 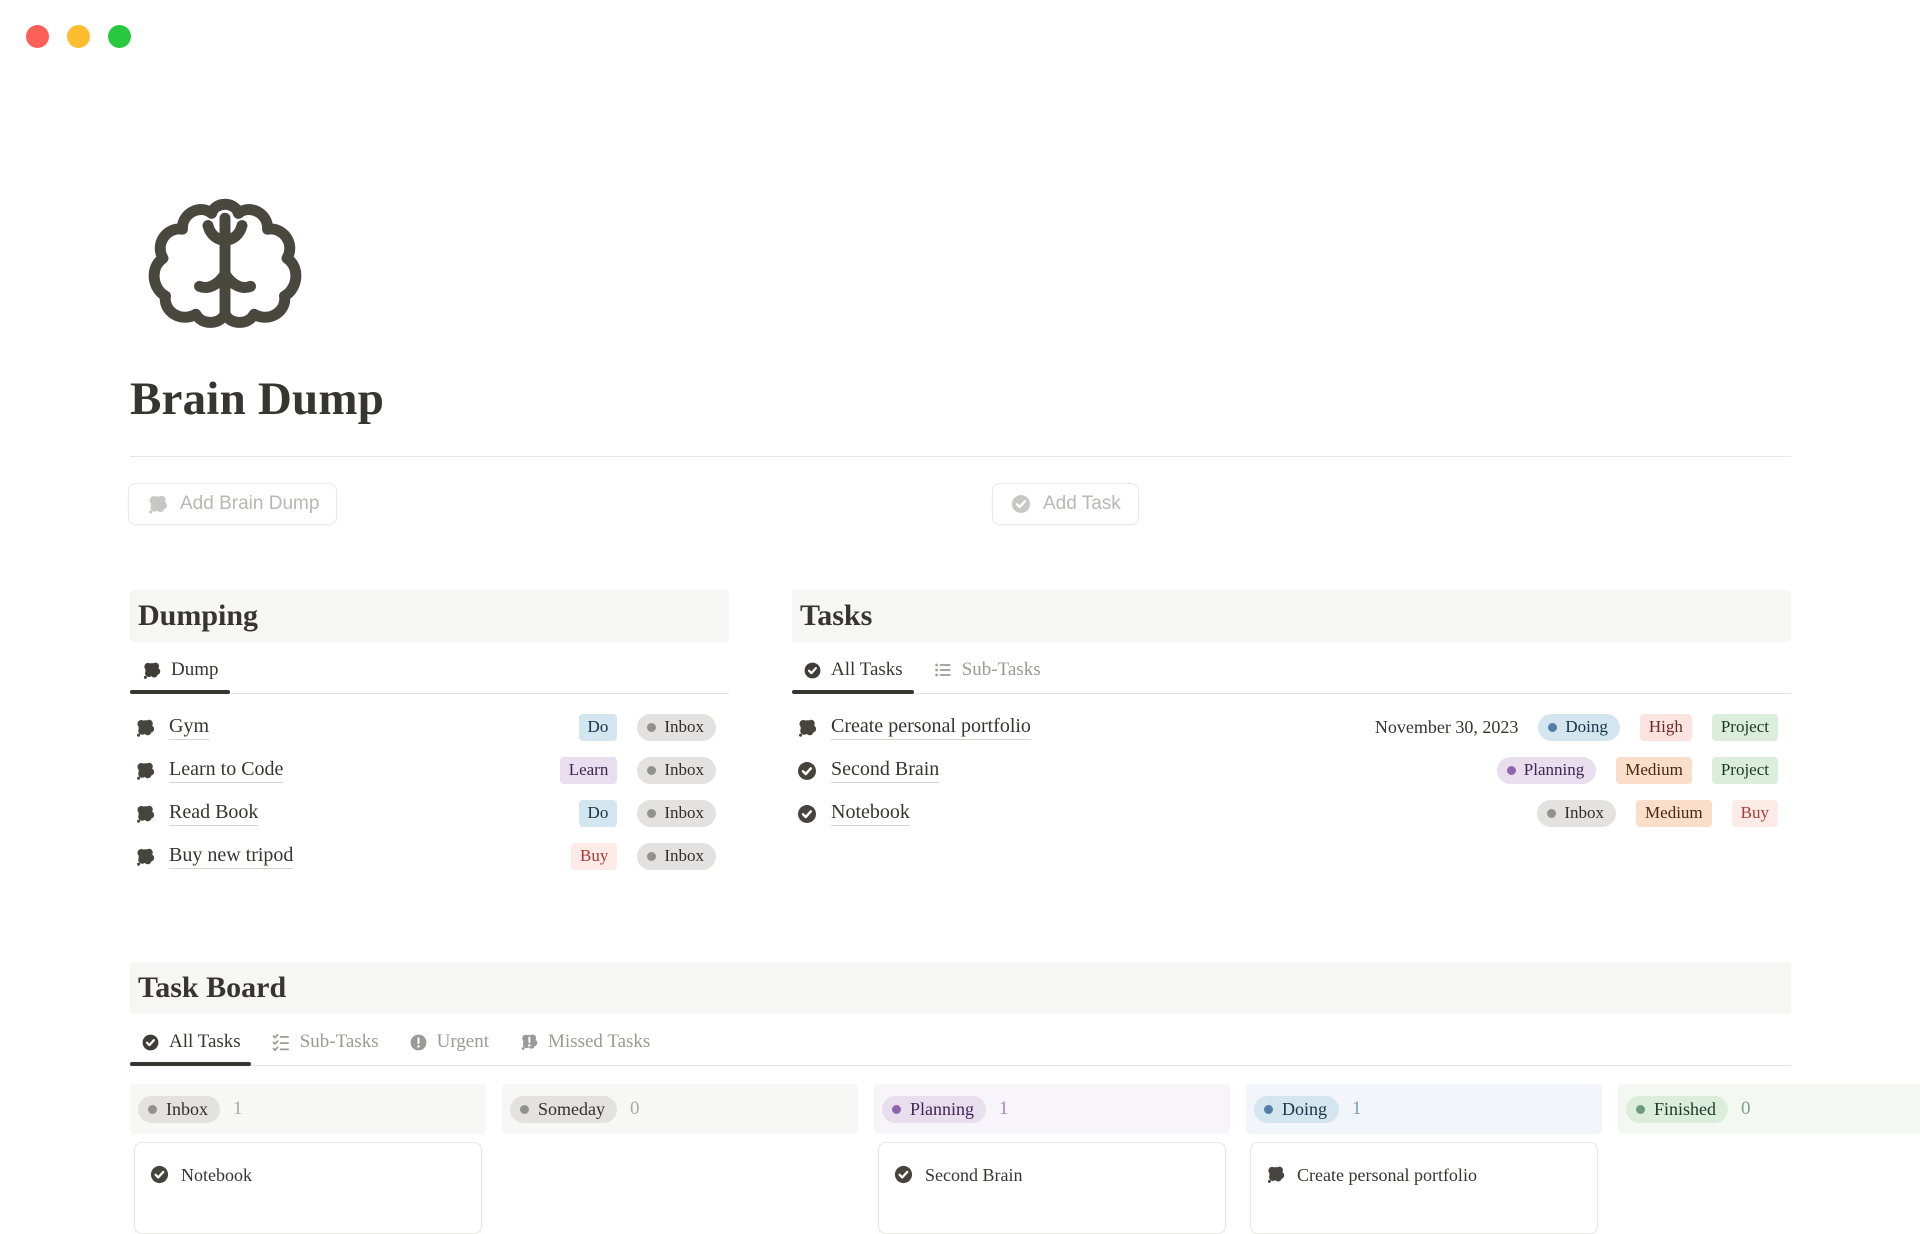 What do you see at coordinates (250, 503) in the screenshot?
I see `add-brain-dump-label: Add Brain Dump` at bounding box center [250, 503].